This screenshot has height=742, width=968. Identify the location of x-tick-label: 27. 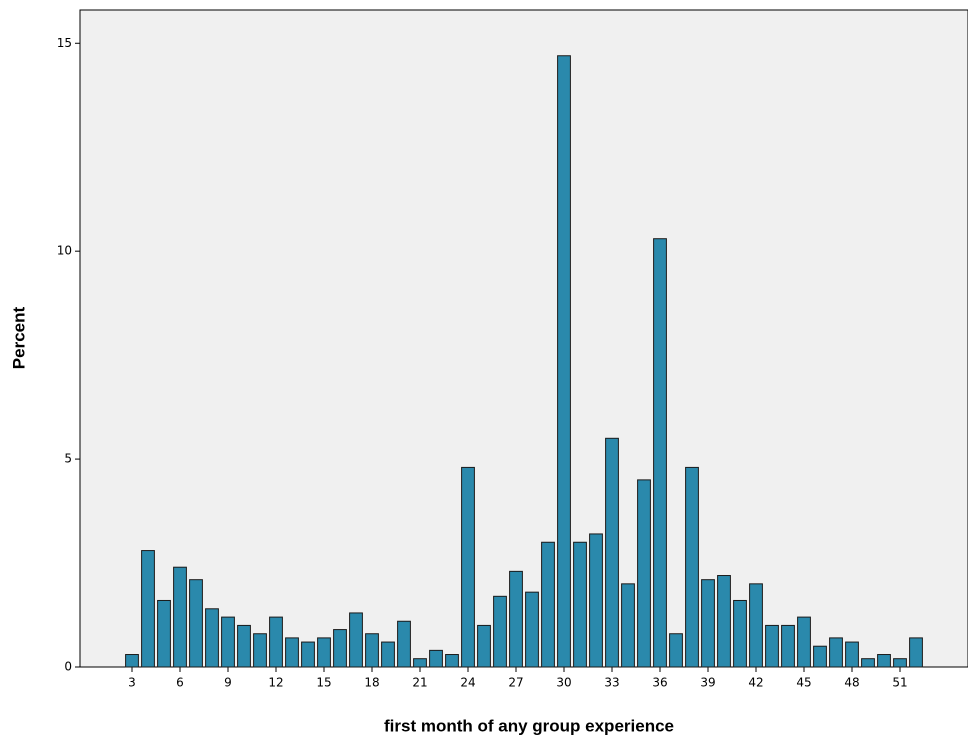
(515, 683).